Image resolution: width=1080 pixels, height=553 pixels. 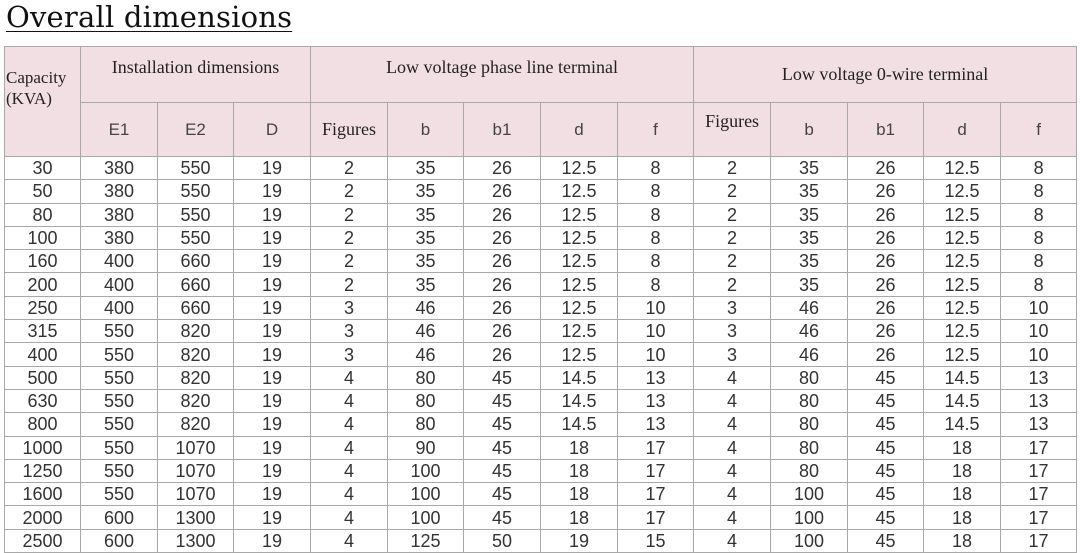 I want to click on table-cell: 1250, so click(x=42, y=471).